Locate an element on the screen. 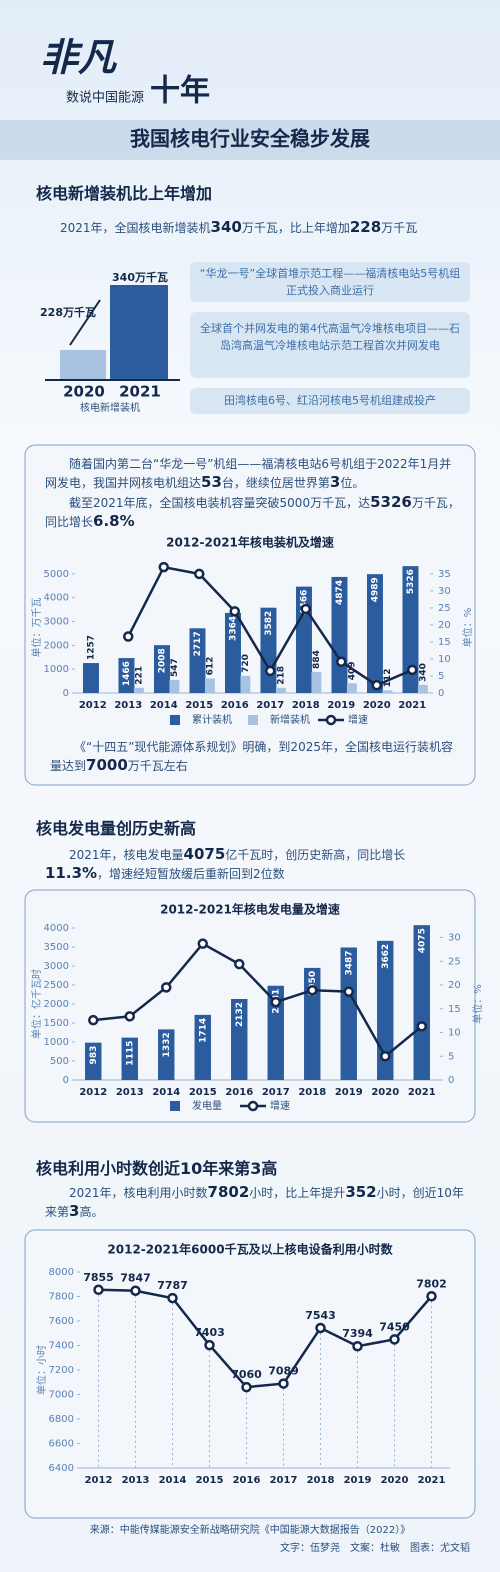 This screenshot has width=500, height=1572. chart-title: 2012-2021年核电发电量及增速 is located at coordinates (250, 909).